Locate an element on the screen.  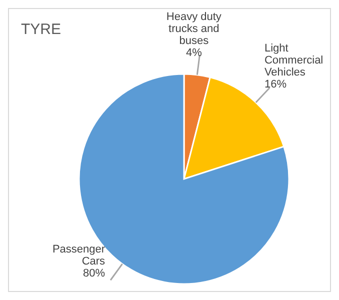
slice-label: Heavy duty trucks and buses is located at coordinates (194, 28).